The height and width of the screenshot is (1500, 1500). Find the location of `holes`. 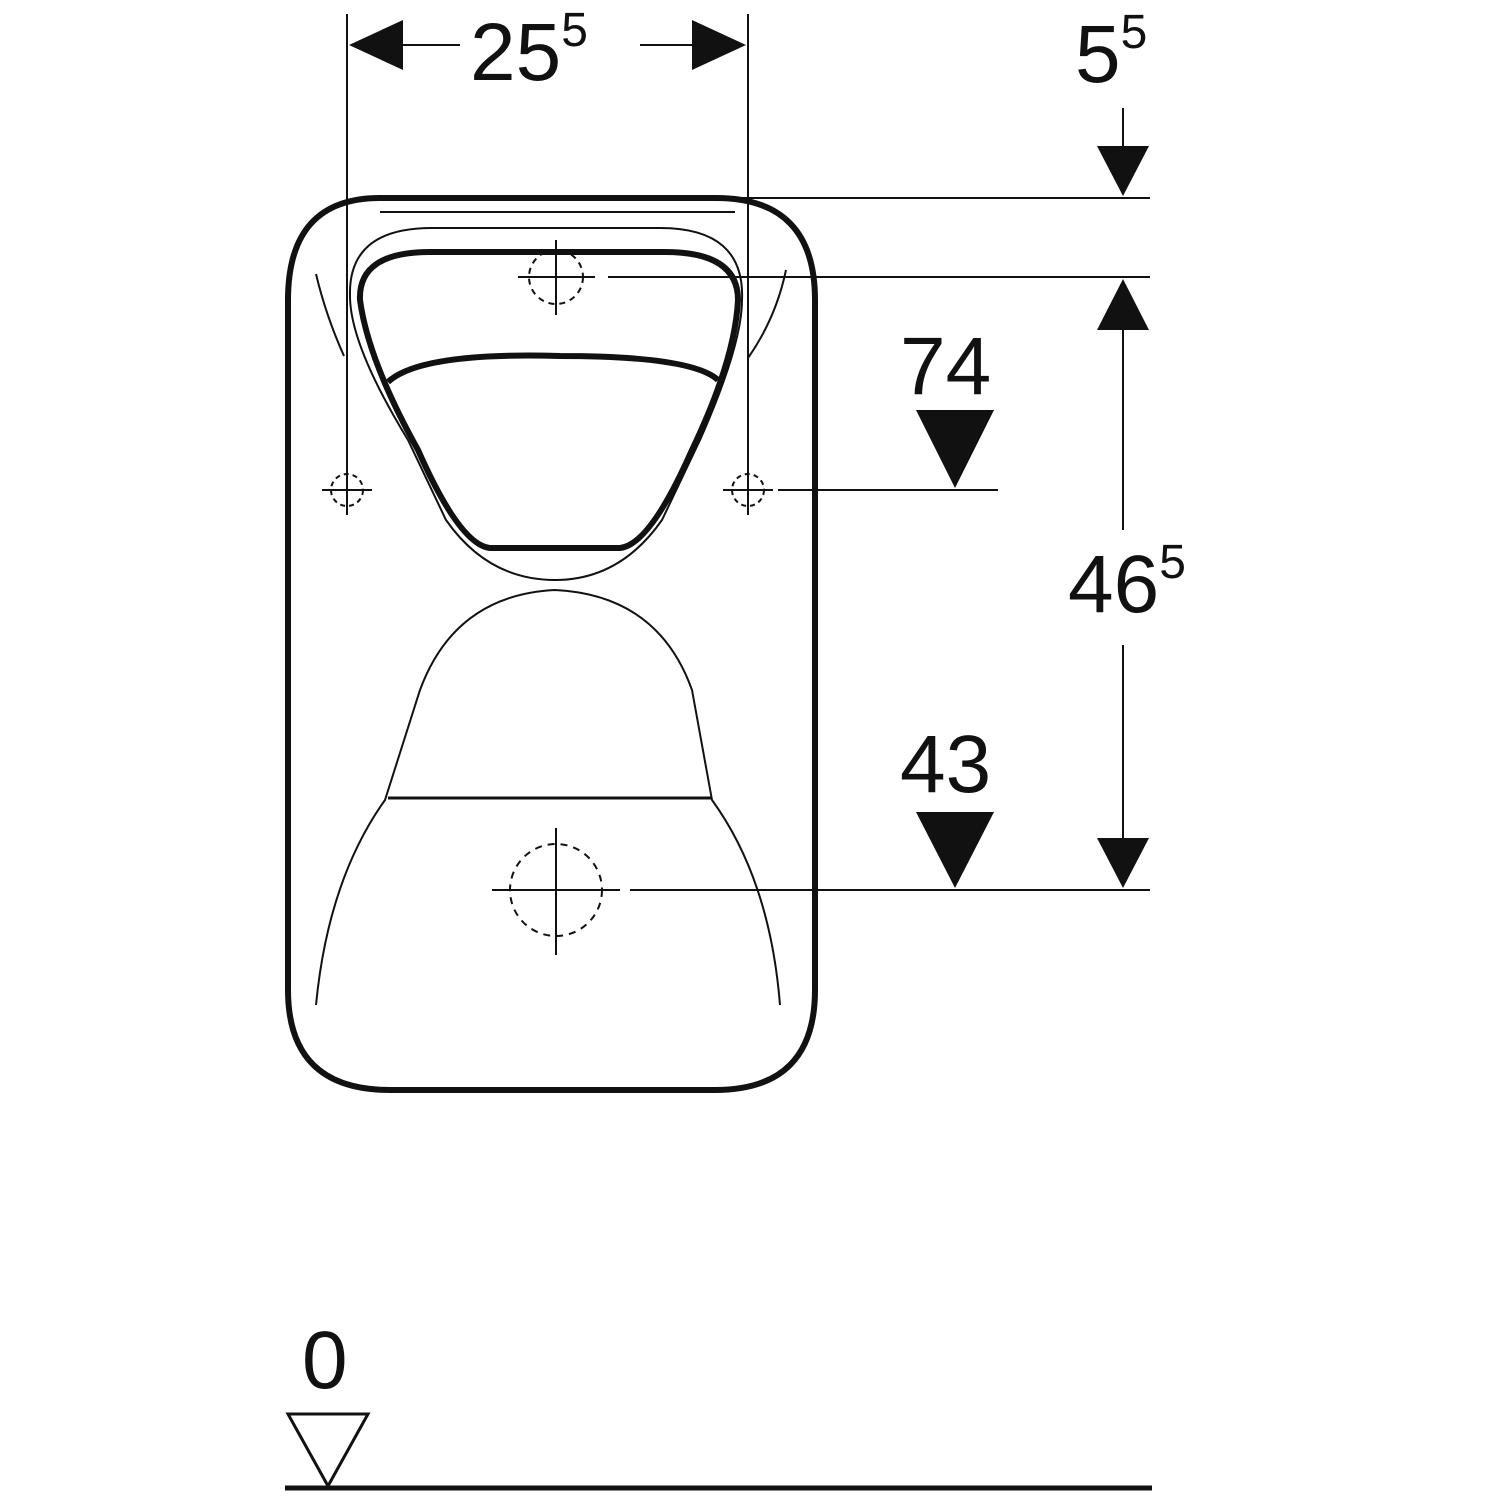

holes is located at coordinates (547, 597).